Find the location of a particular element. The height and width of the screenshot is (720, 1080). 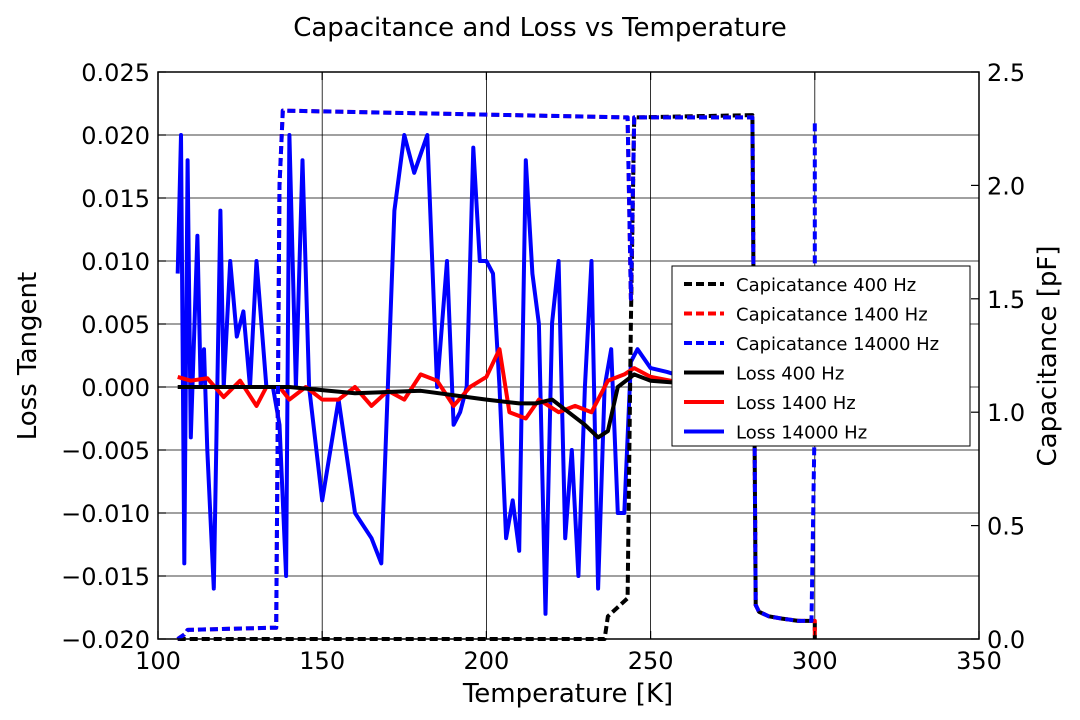

y-right-tick-label: 1.0 is located at coordinates (1006, 413).